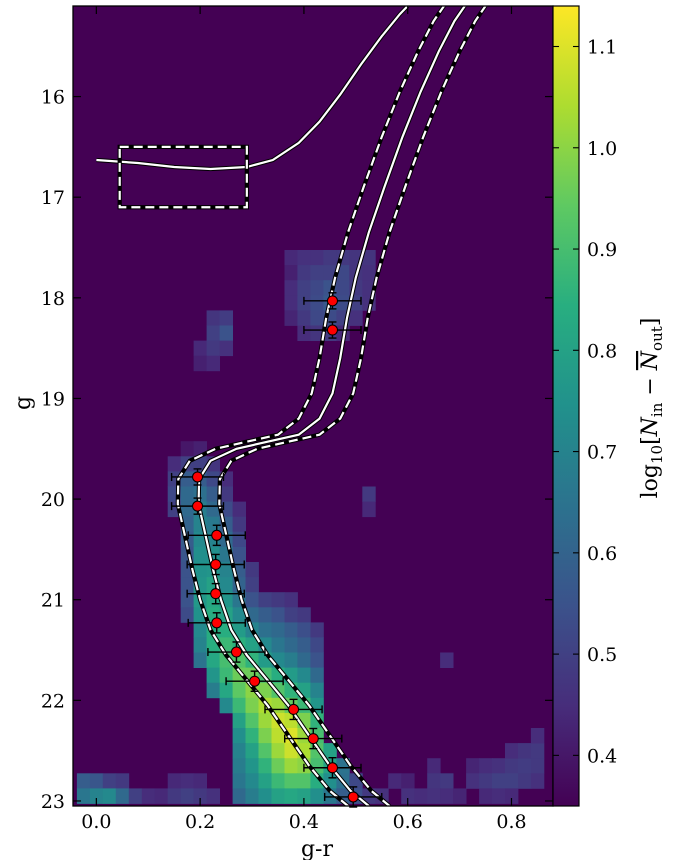 The height and width of the screenshot is (860, 673). What do you see at coordinates (53, 802) in the screenshot?
I see `y-tick-label: 23` at bounding box center [53, 802].